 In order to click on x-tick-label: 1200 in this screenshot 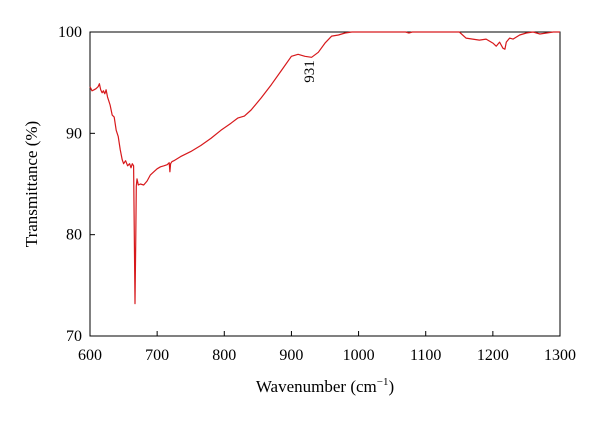, I will do `click(493, 355)`.